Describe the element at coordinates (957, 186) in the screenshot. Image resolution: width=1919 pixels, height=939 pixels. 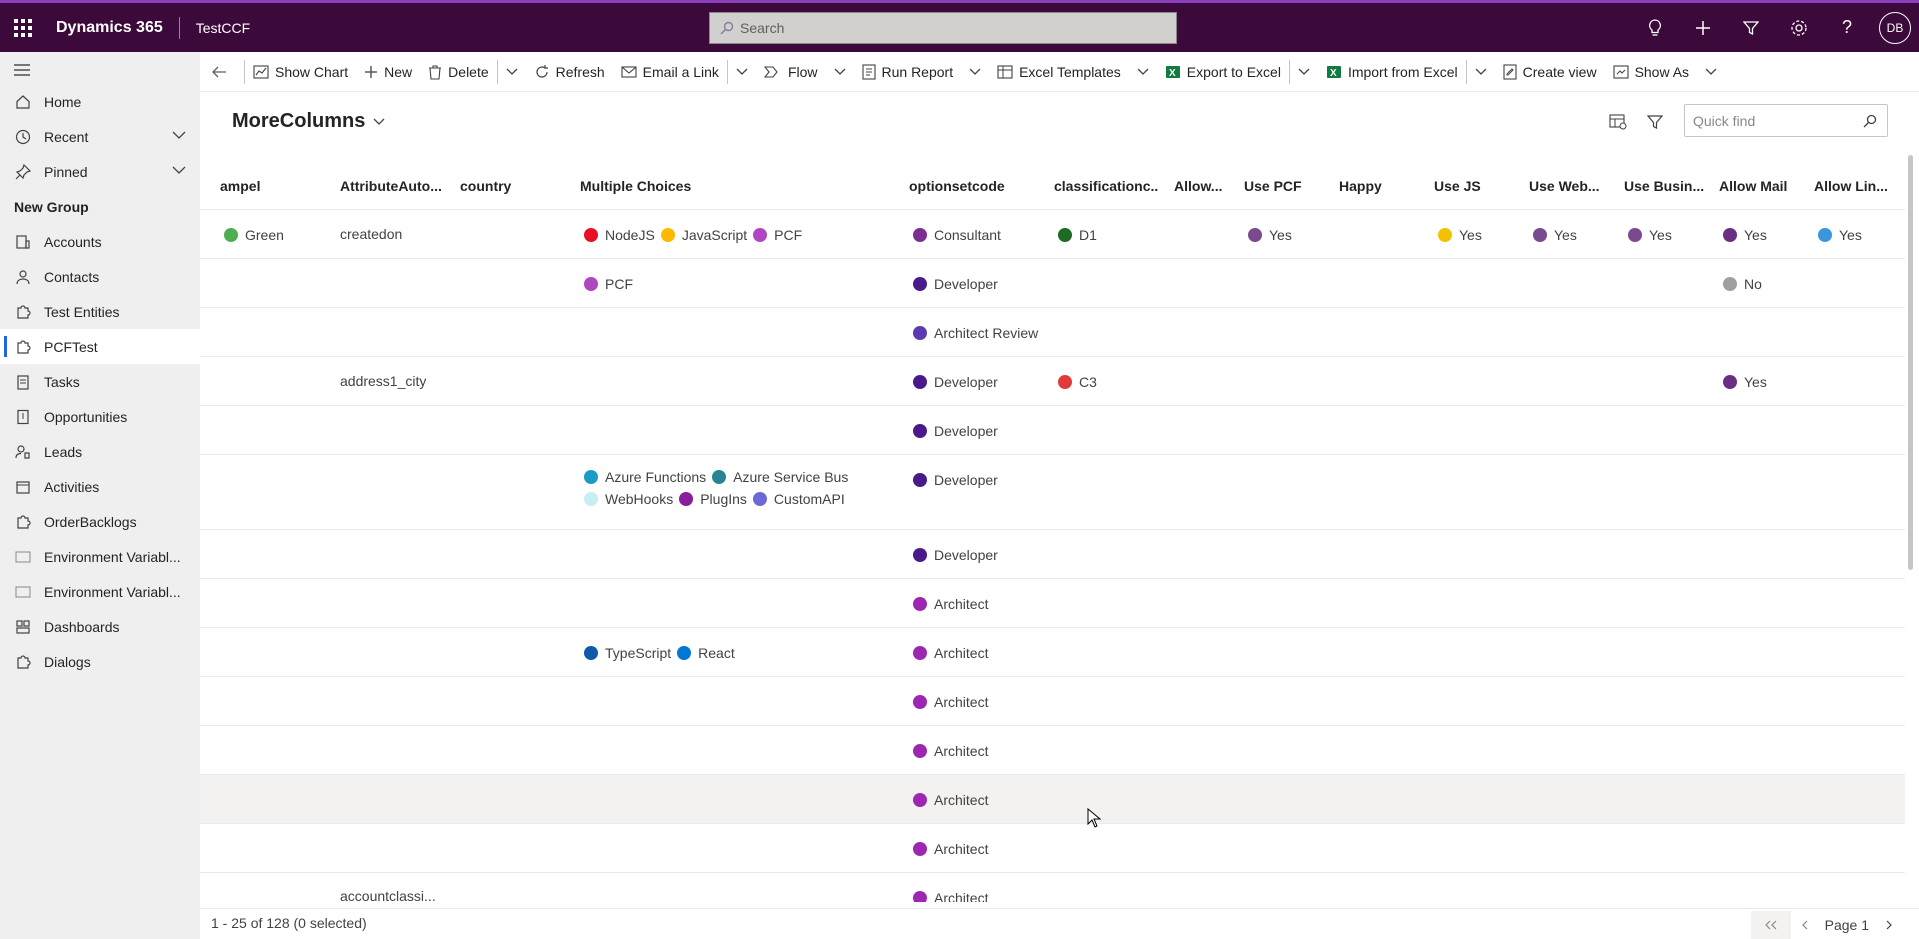
I see `column-header-optionsetcode: optionsetcode` at that location.